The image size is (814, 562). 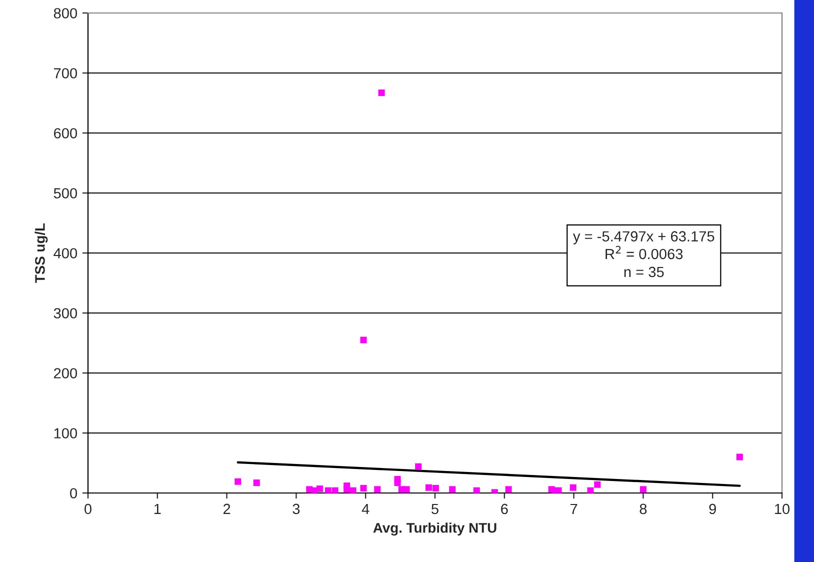 What do you see at coordinates (643, 254) in the screenshot?
I see `annotation: y = -5.4797x + 63.175 R$^{2}$ = 0.0063 n = 35` at bounding box center [643, 254].